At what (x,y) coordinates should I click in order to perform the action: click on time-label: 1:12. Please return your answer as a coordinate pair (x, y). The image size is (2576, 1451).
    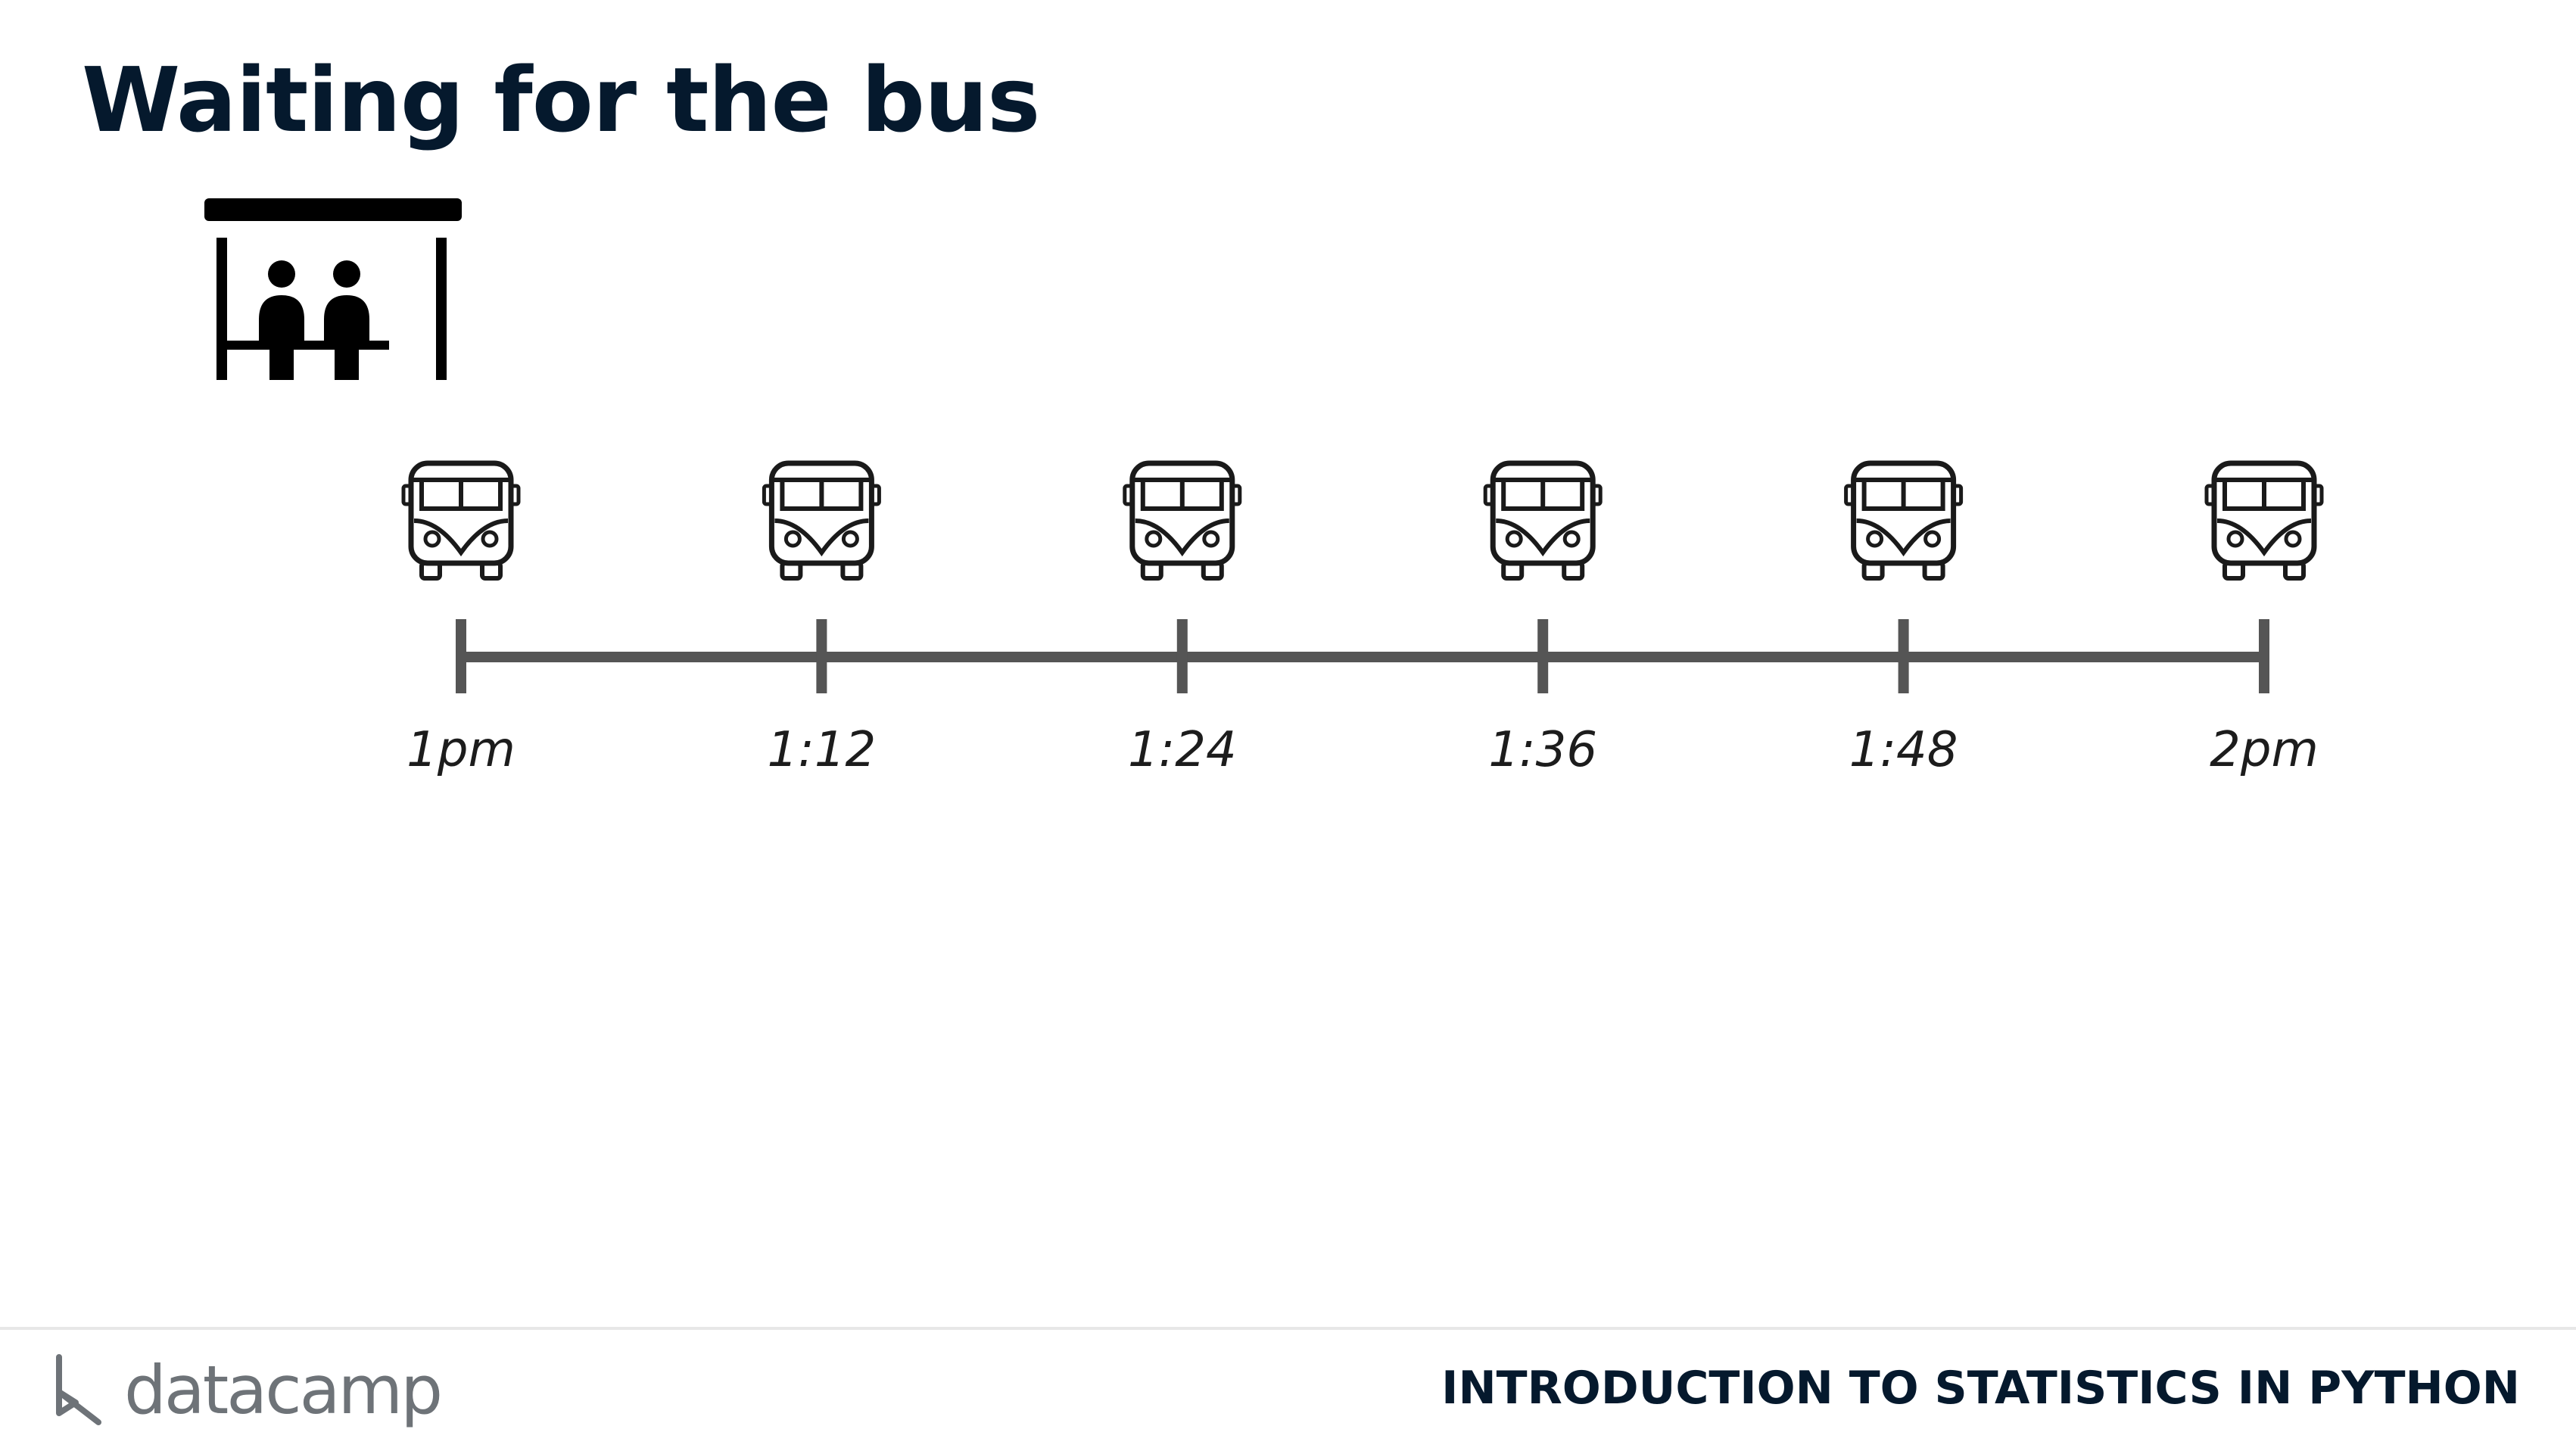
    Looking at the image, I should click on (822, 750).